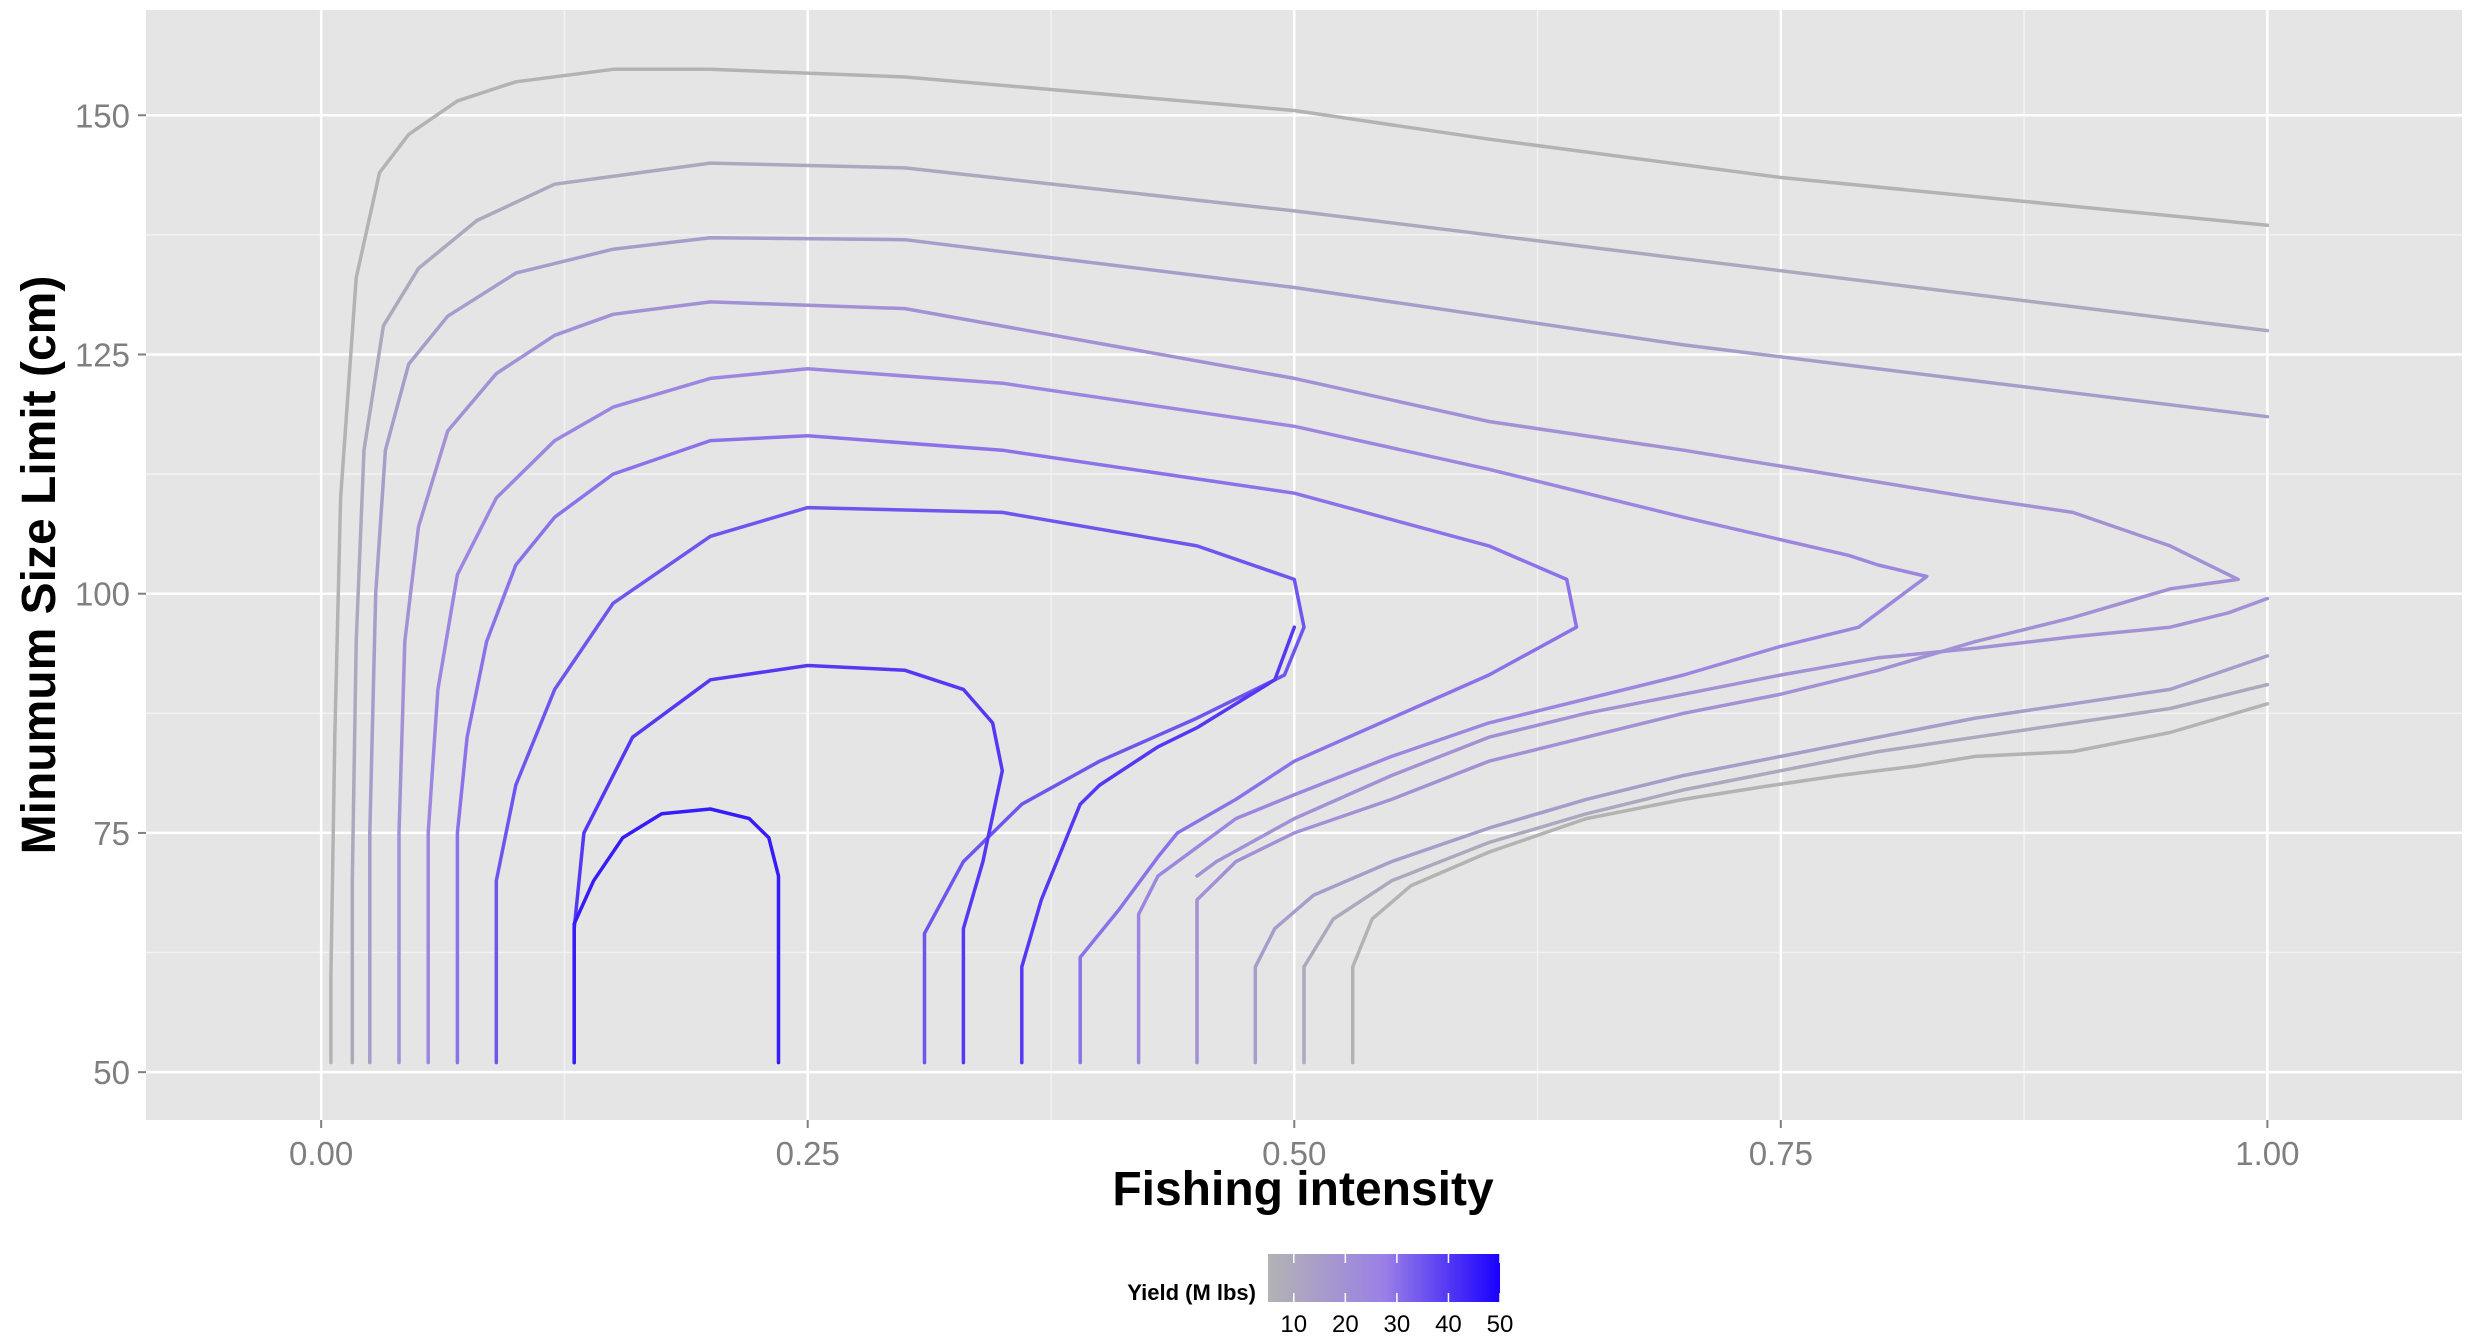  What do you see at coordinates (111, 833) in the screenshot?
I see `y-tick-label: 75` at bounding box center [111, 833].